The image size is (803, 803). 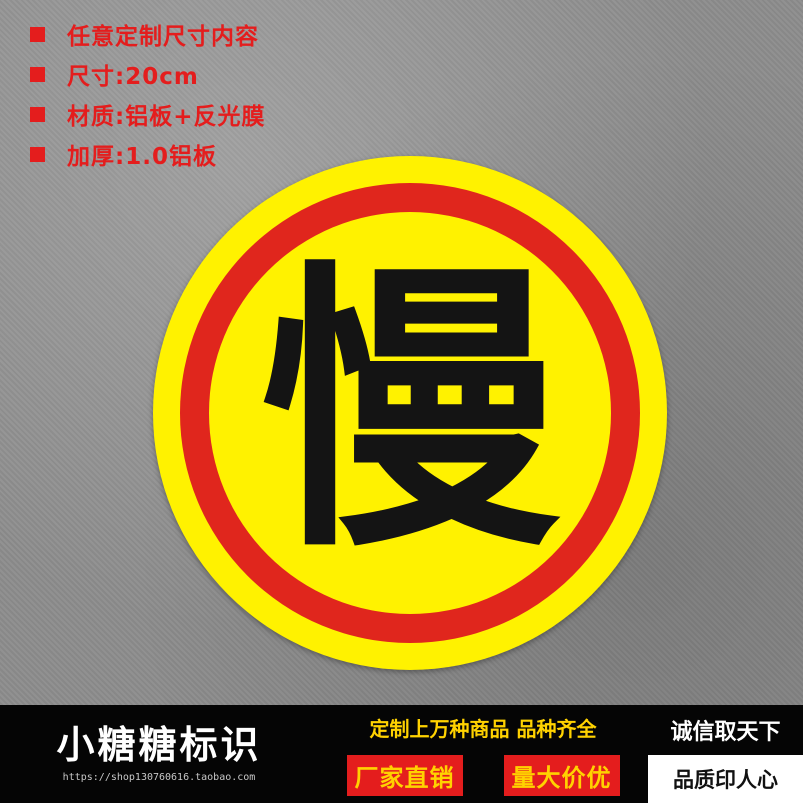 What do you see at coordinates (725, 779) in the screenshot?
I see `slogan-bottom: 品质印人心` at bounding box center [725, 779].